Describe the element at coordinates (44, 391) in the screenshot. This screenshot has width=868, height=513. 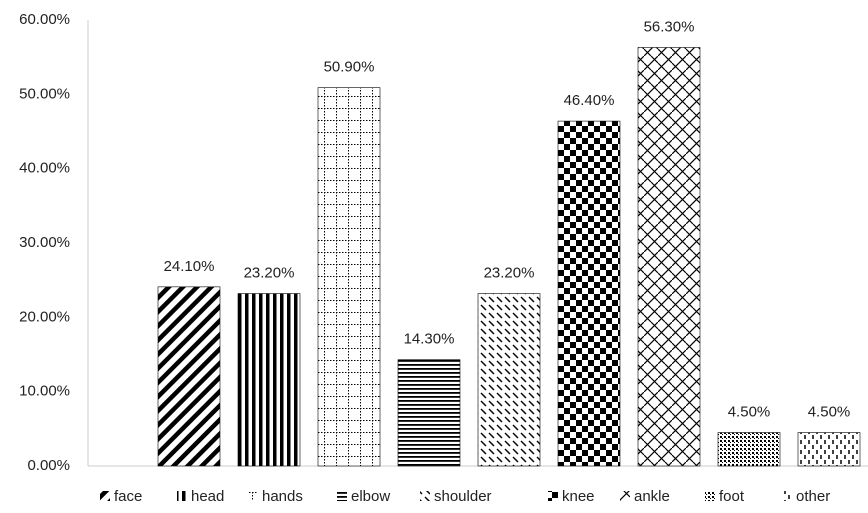
I see `y-tick-label: 10.00%` at that location.